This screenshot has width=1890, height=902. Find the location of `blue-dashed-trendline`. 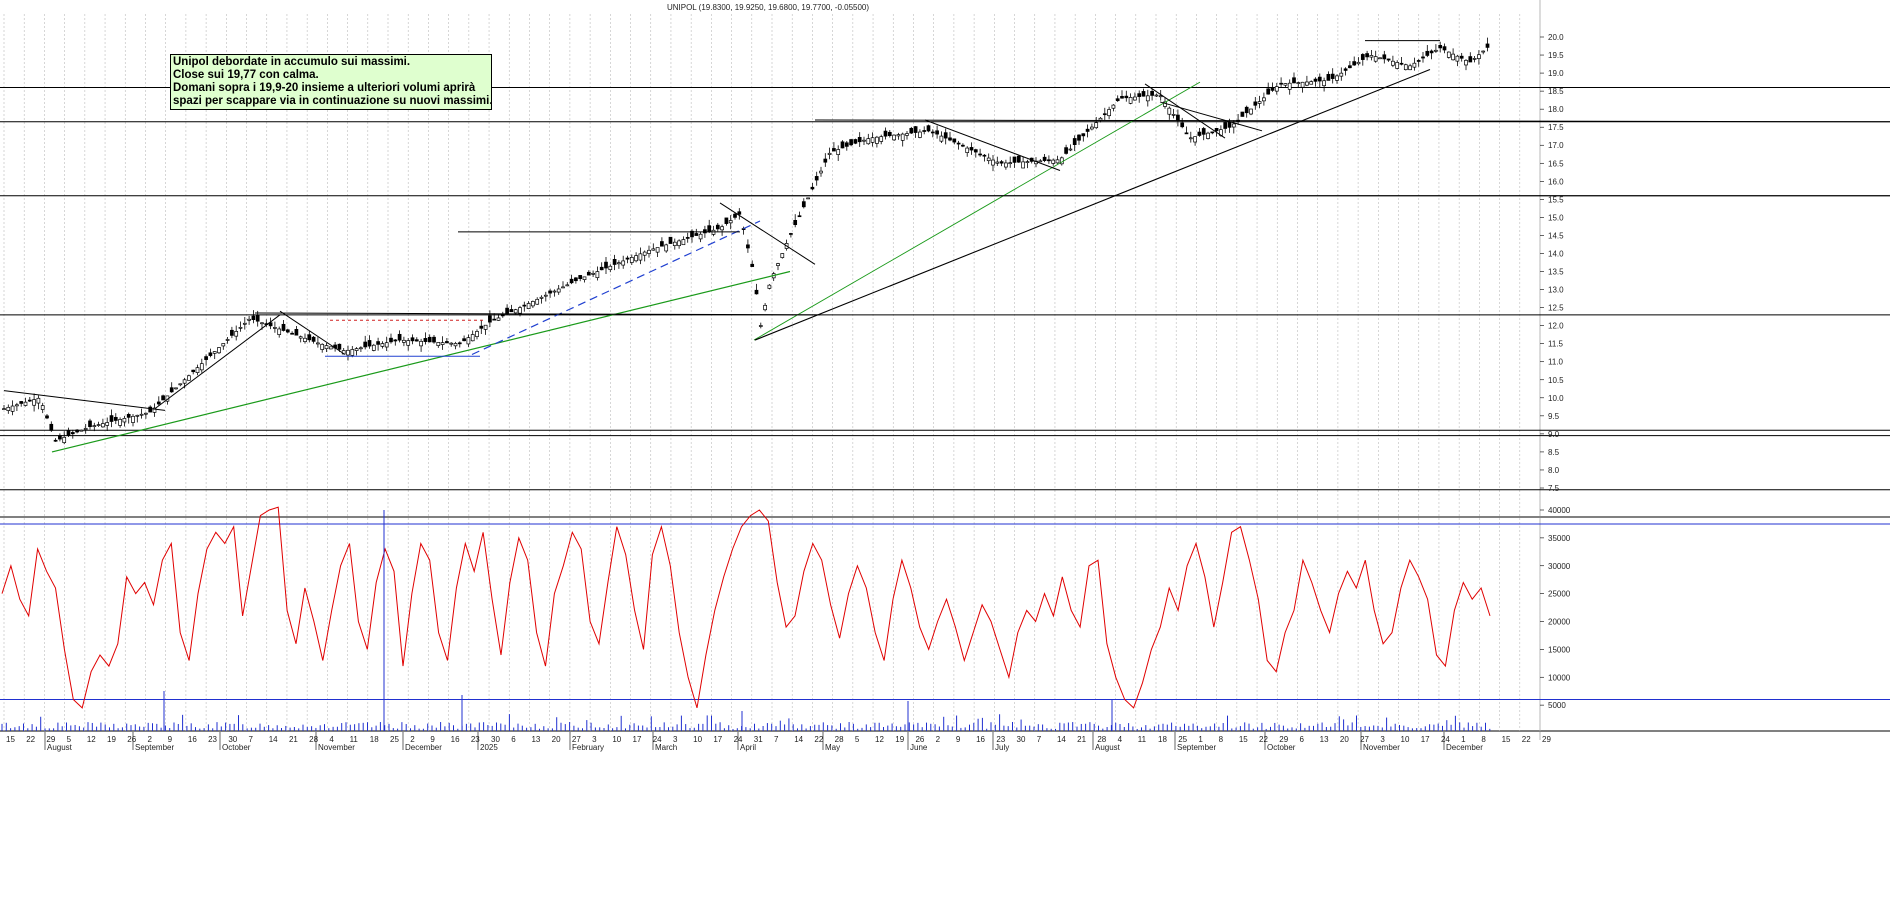

blue-dashed-trendline is located at coordinates (616, 288).